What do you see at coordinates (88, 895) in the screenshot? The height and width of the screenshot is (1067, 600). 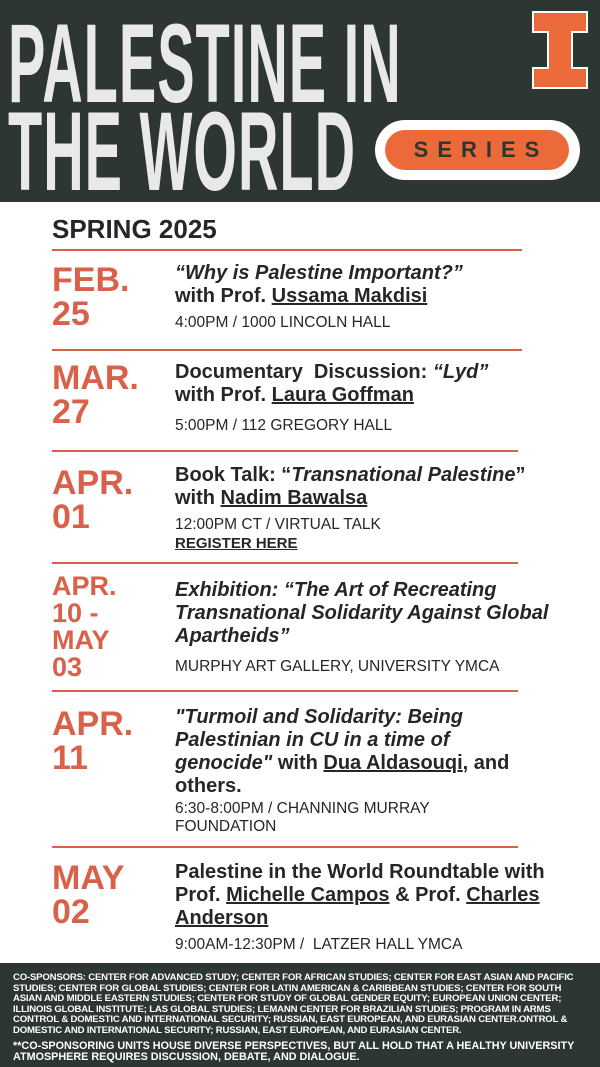 I see `event-date: MAY 02` at bounding box center [88, 895].